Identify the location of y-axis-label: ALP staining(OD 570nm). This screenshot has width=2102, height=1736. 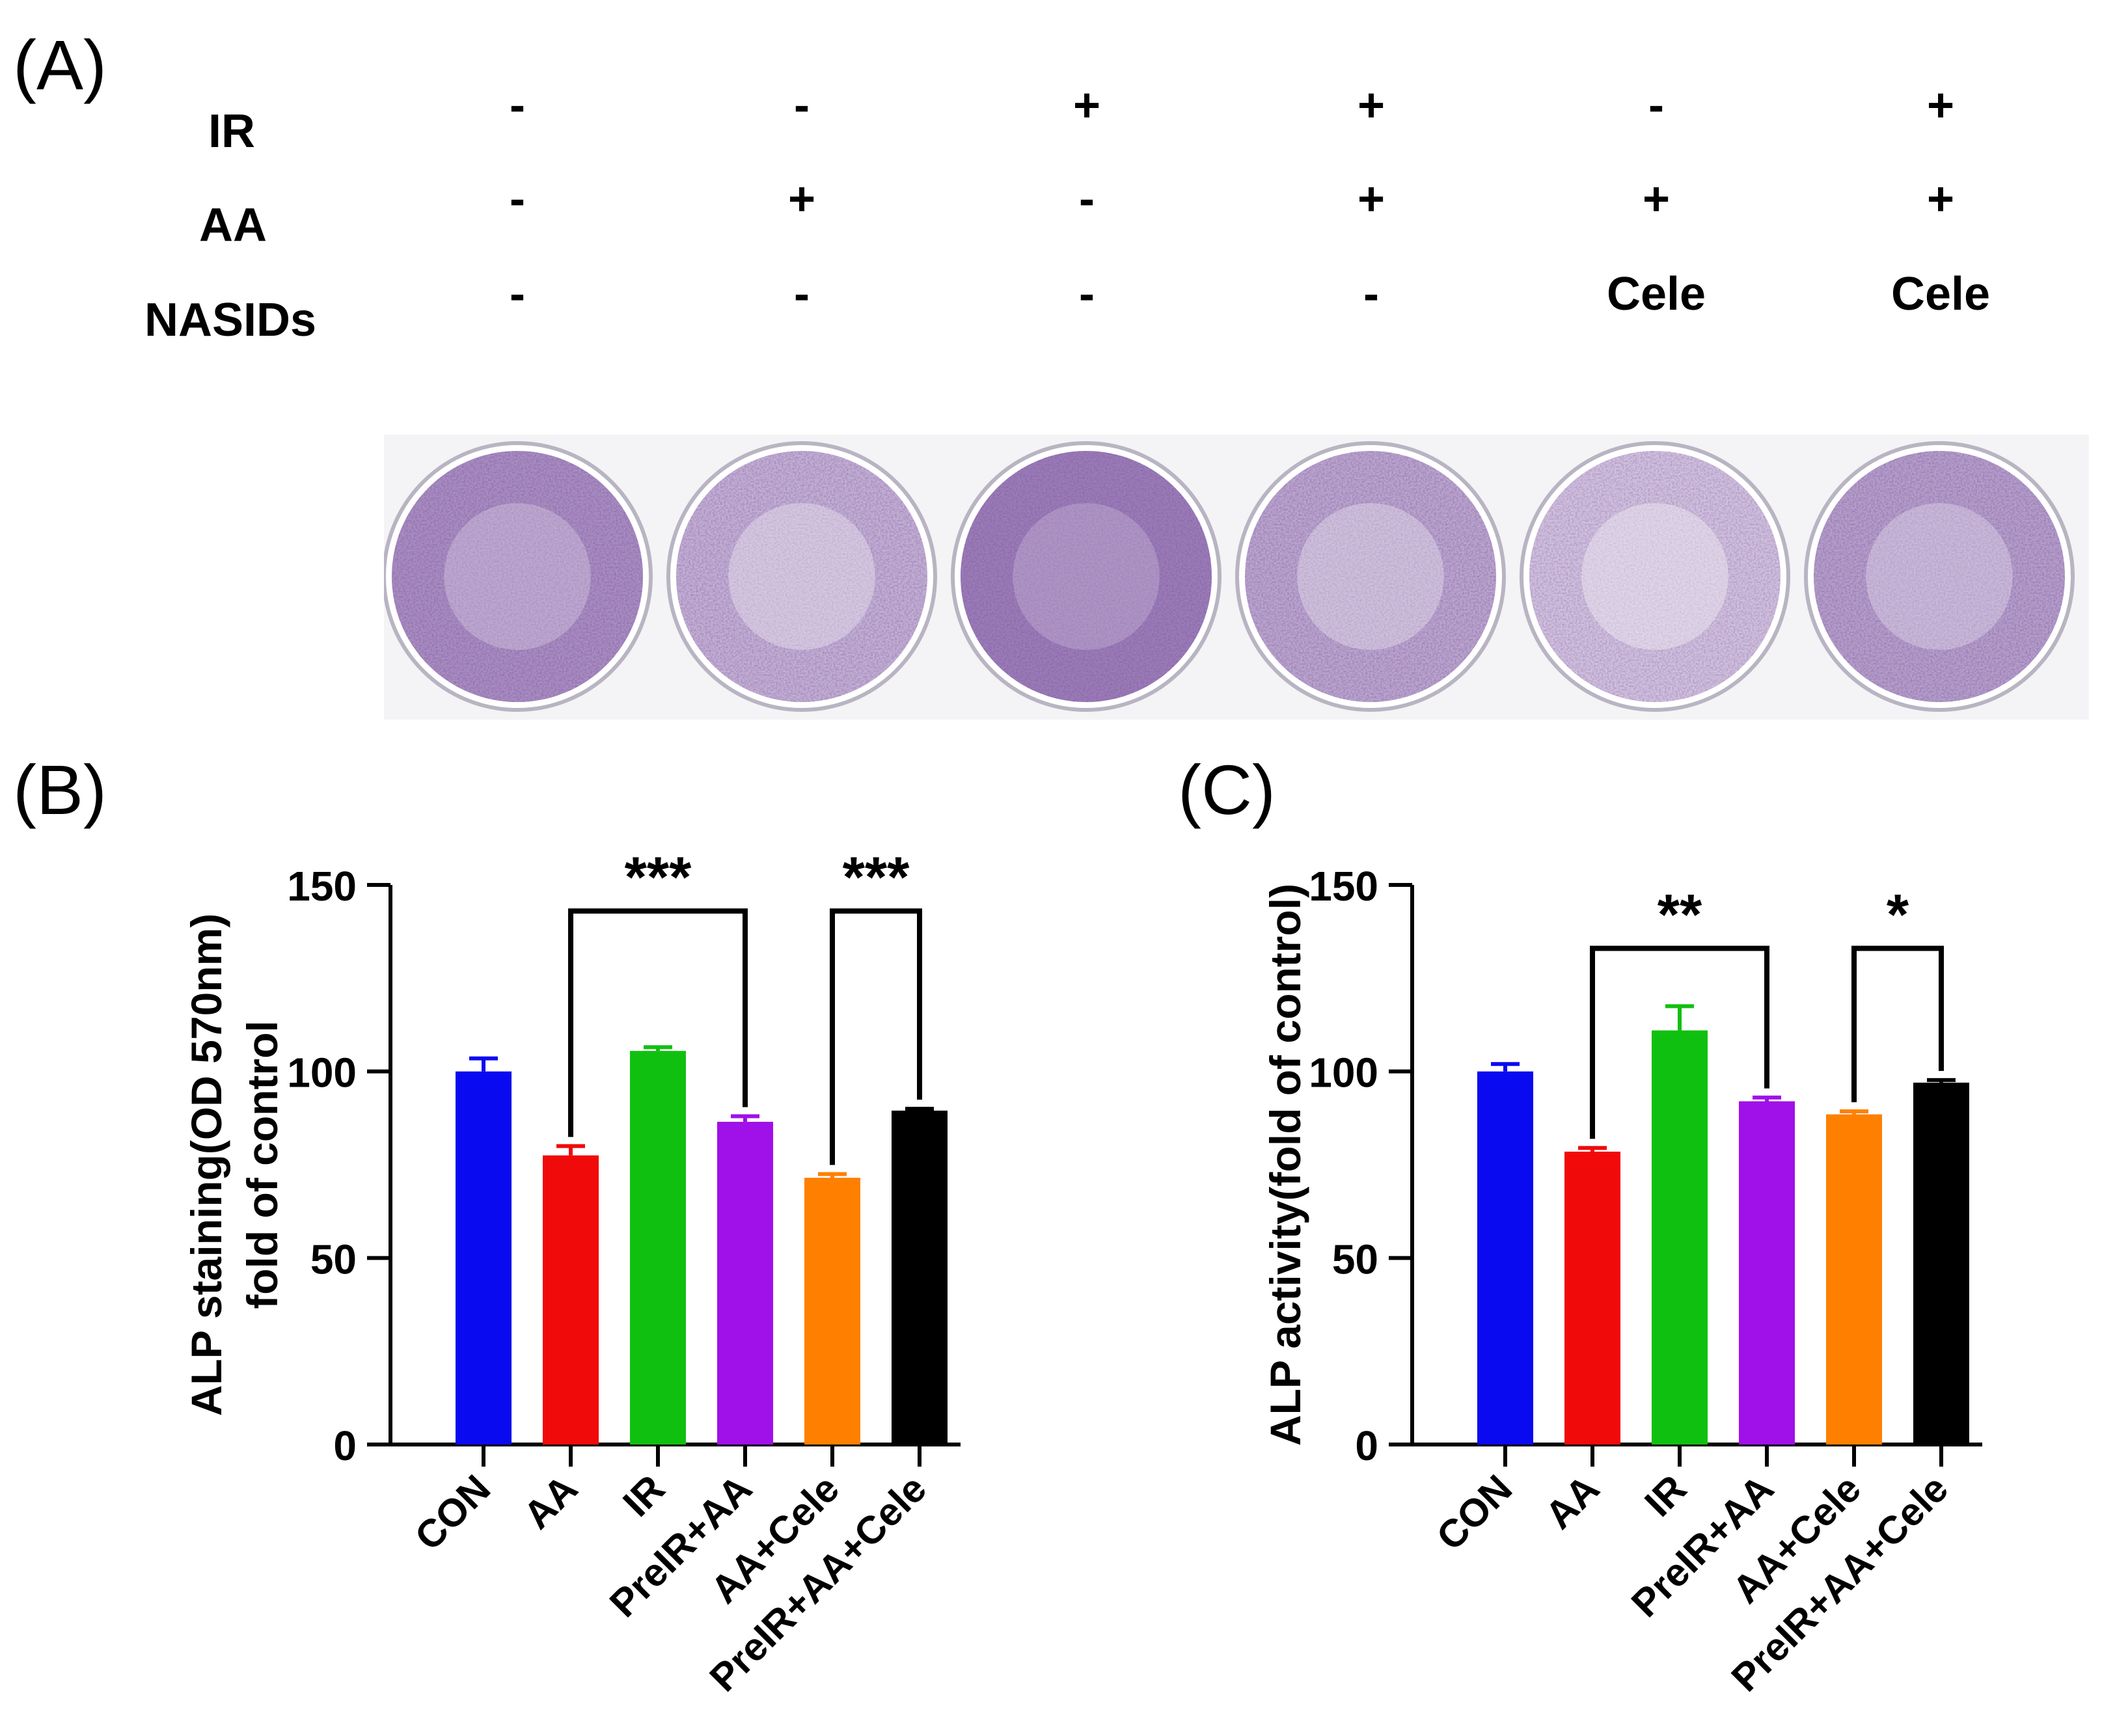
(206, 1165).